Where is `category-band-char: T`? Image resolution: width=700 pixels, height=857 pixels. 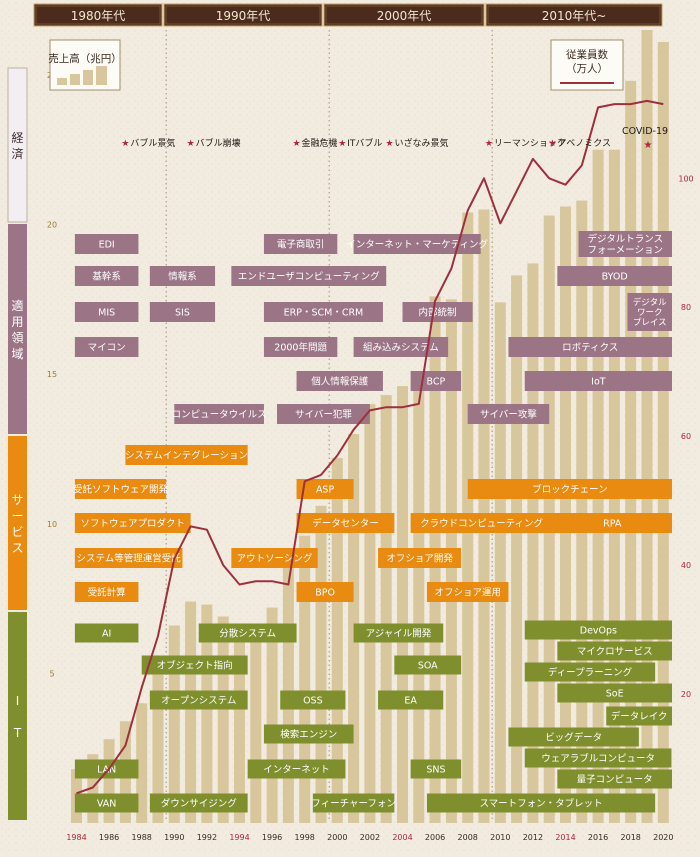
category-band-char: T is located at coordinates (17, 733).